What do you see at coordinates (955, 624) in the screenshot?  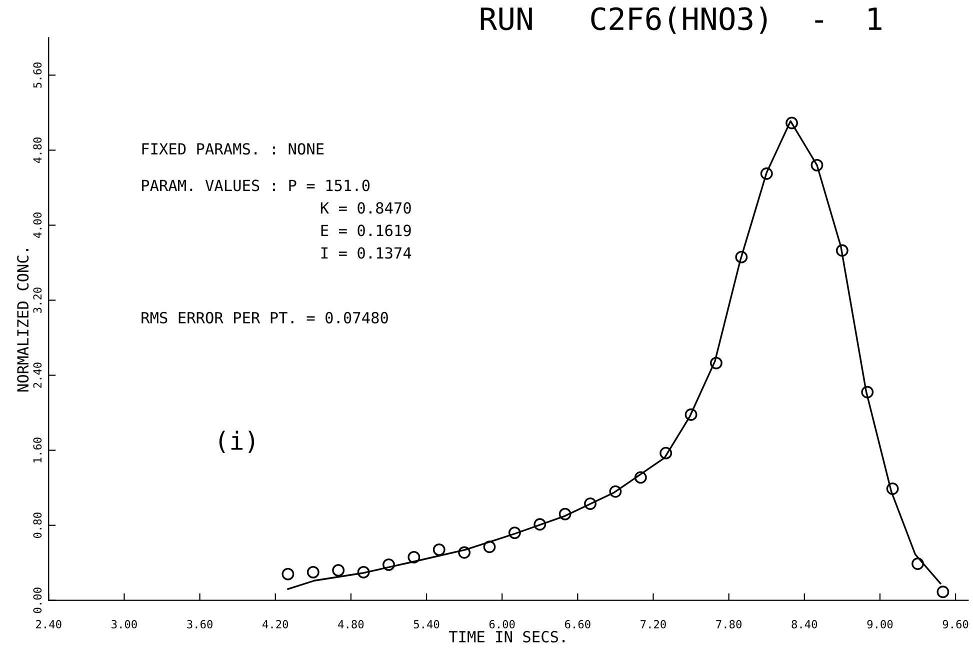 I see `x-tick-label: 9.60` at bounding box center [955, 624].